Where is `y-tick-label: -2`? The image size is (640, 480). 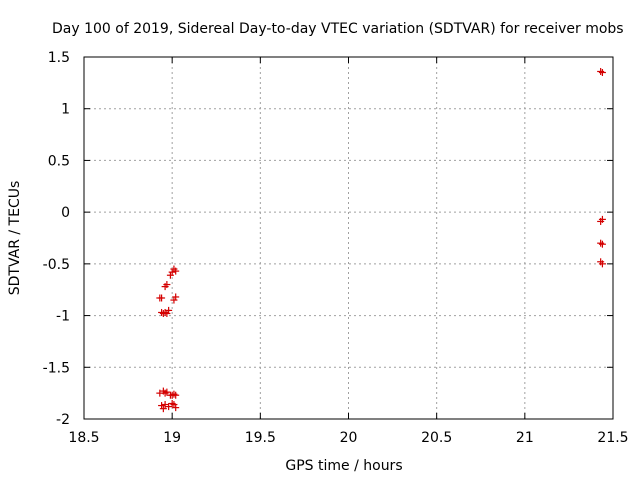 y-tick-label: -2 is located at coordinates (63, 420).